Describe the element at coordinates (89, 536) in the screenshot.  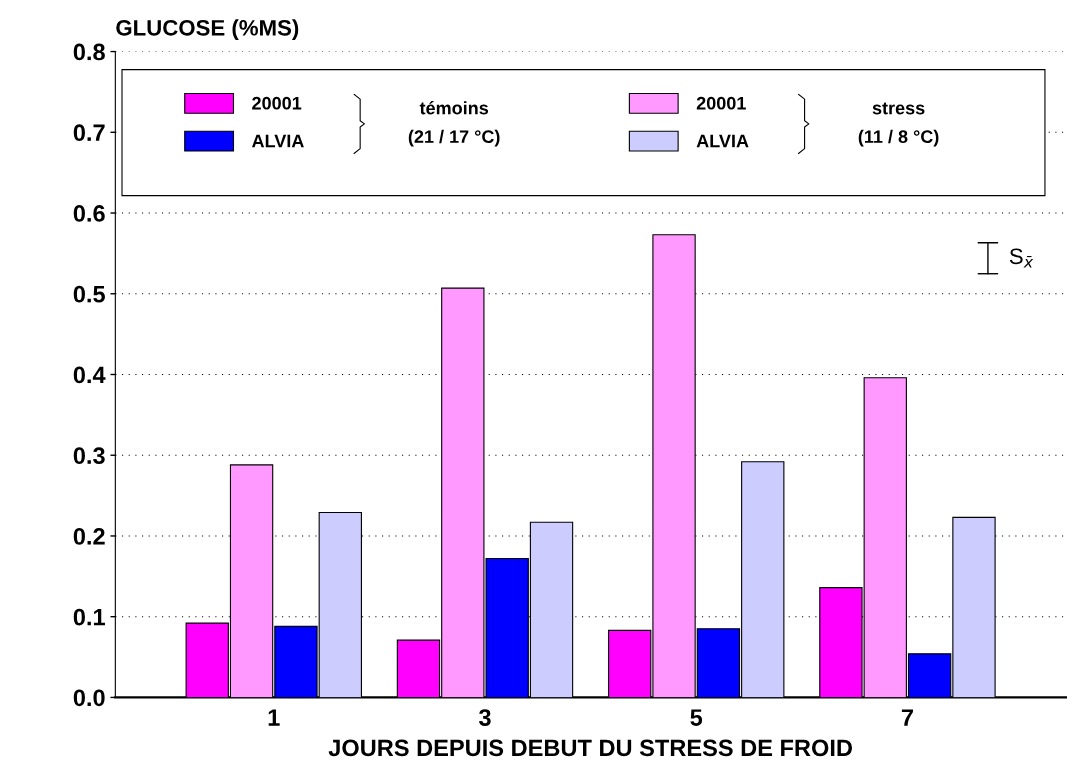
I see `y-tick-label: 0.2` at that location.